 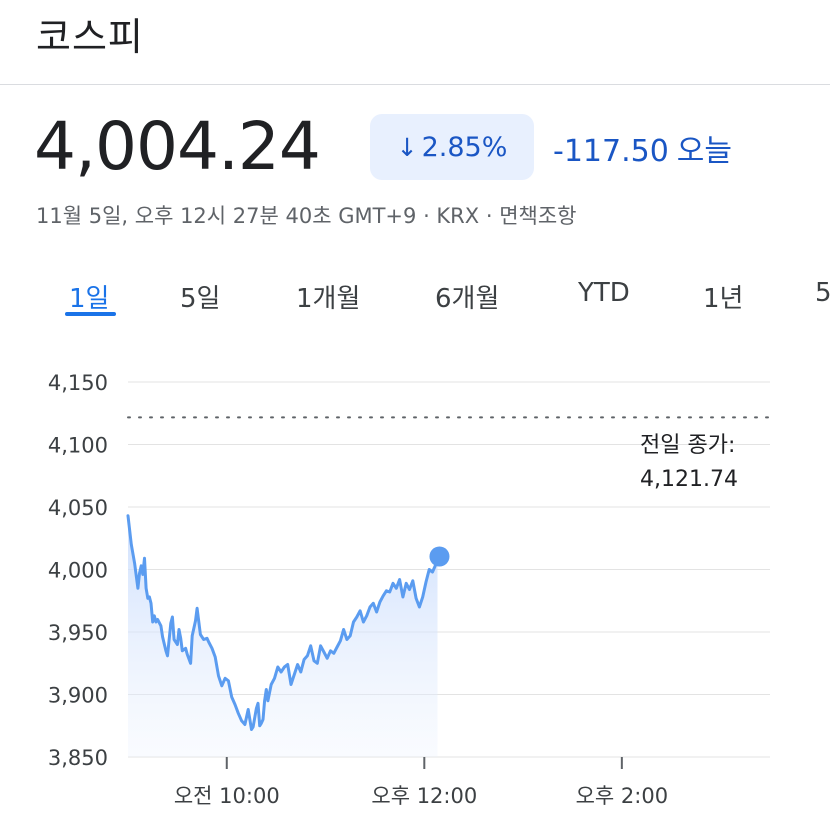 I want to click on tab-6m: 6개월, so click(x=467, y=299).